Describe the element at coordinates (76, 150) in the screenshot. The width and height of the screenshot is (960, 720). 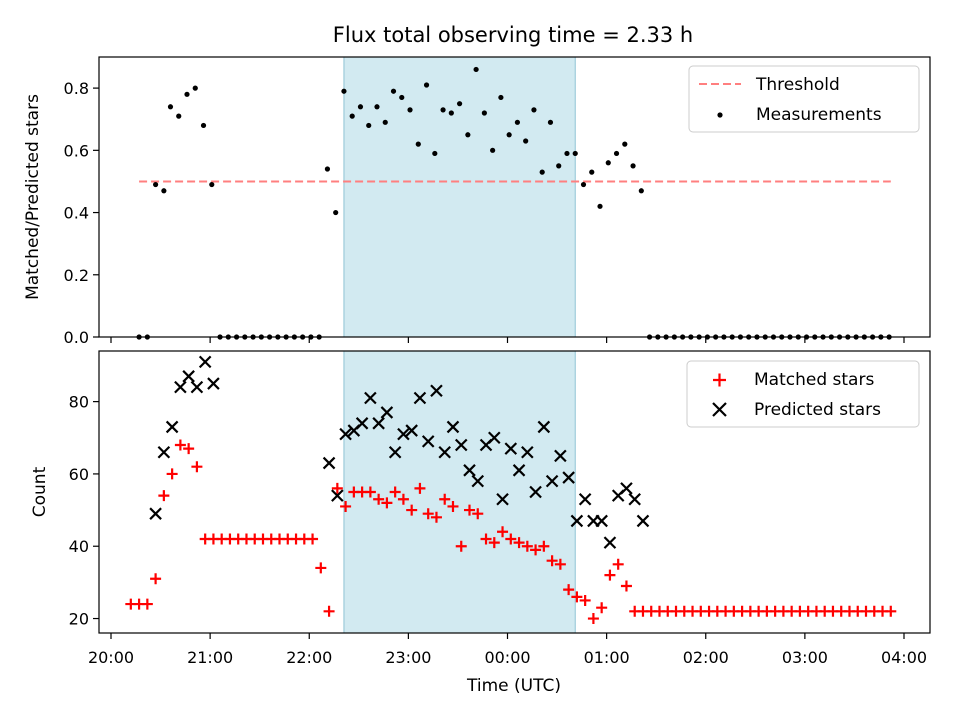
I see `top-y-tick-label: 0.6` at that location.